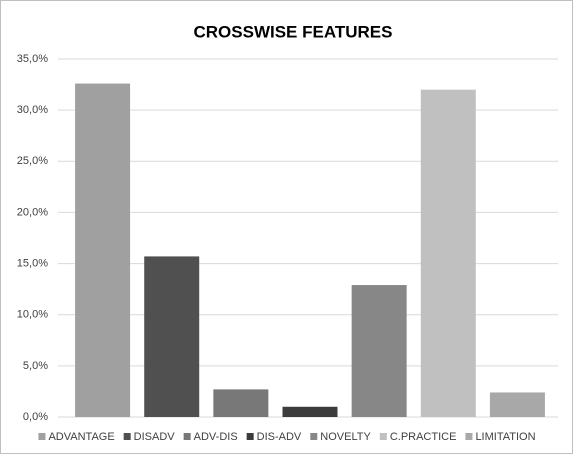 Image resolution: width=574 pixels, height=455 pixels. I want to click on y-tick-label: 0,0%, so click(35, 417).